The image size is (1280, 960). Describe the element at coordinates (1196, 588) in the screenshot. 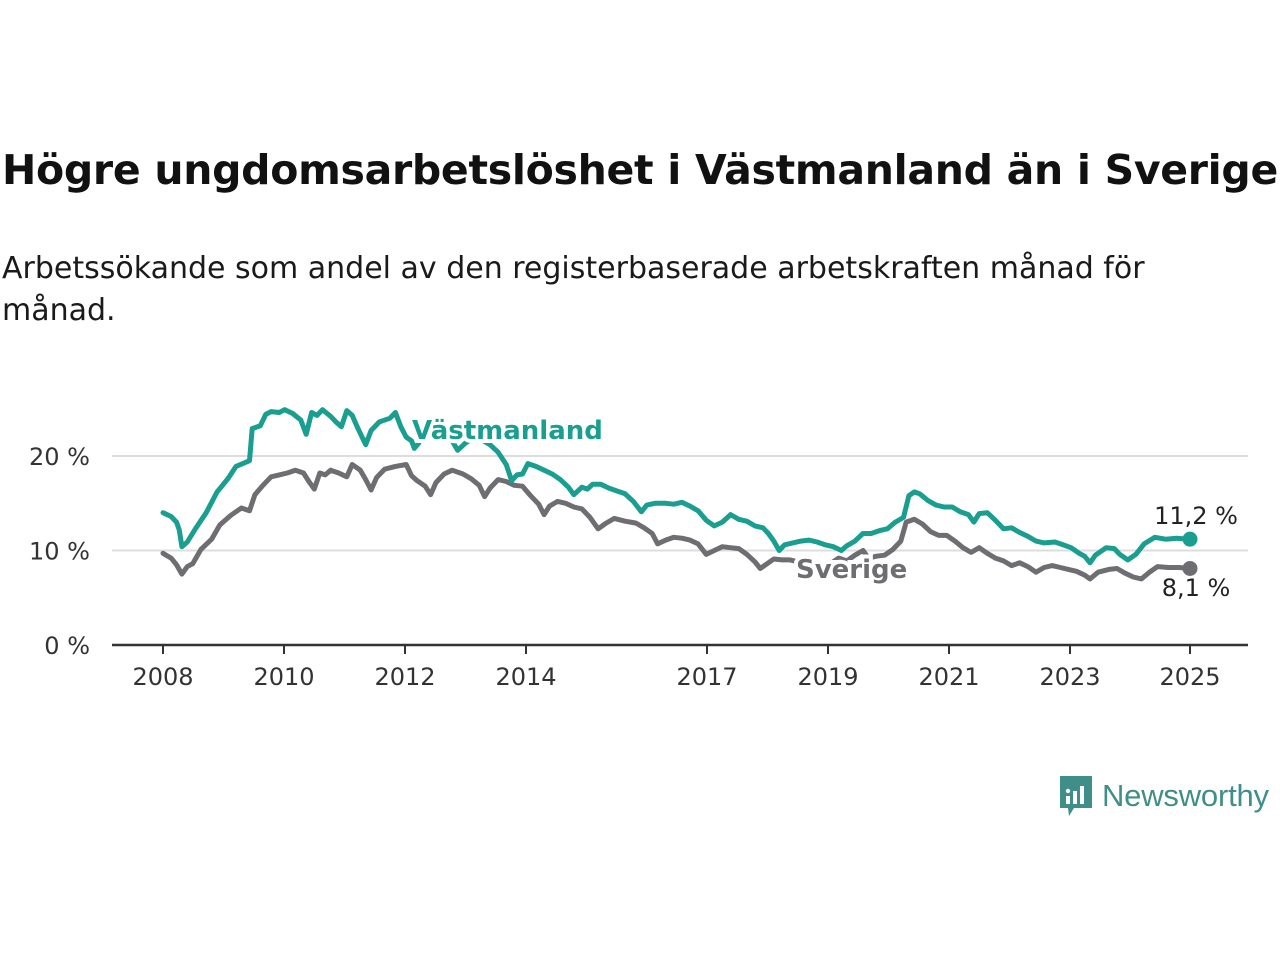

I see `end-label-sverige: 8,1 %` at that location.